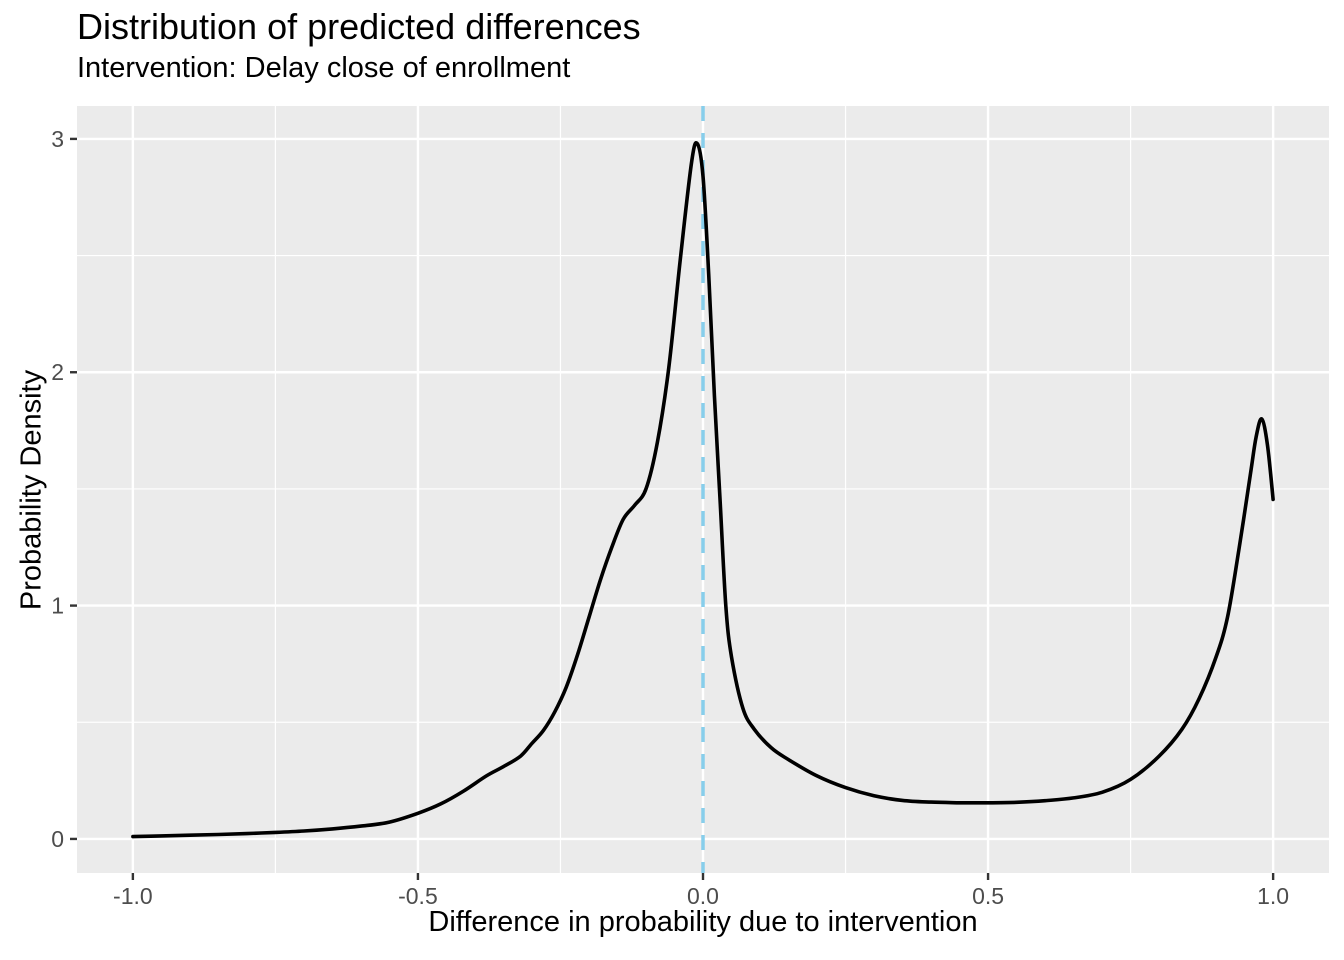 Image resolution: width=1344 pixels, height=960 pixels. What do you see at coordinates (57, 839) in the screenshot?
I see `y-tick-label: 0` at bounding box center [57, 839].